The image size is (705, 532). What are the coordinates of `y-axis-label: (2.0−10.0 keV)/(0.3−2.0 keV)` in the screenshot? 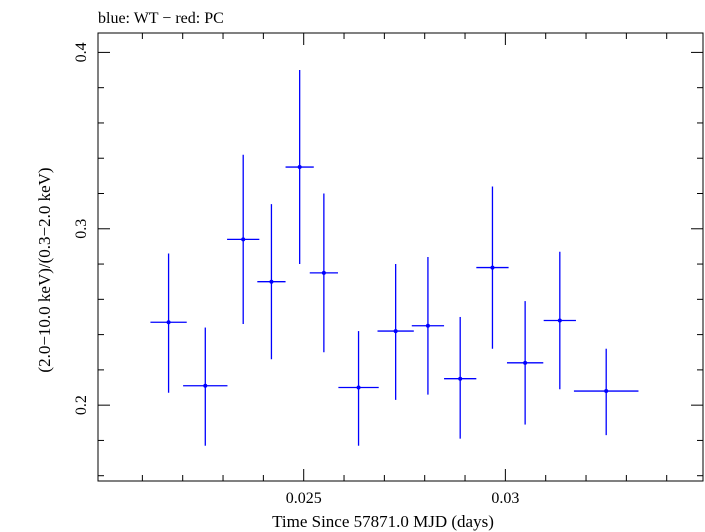 It's located at (44, 269).